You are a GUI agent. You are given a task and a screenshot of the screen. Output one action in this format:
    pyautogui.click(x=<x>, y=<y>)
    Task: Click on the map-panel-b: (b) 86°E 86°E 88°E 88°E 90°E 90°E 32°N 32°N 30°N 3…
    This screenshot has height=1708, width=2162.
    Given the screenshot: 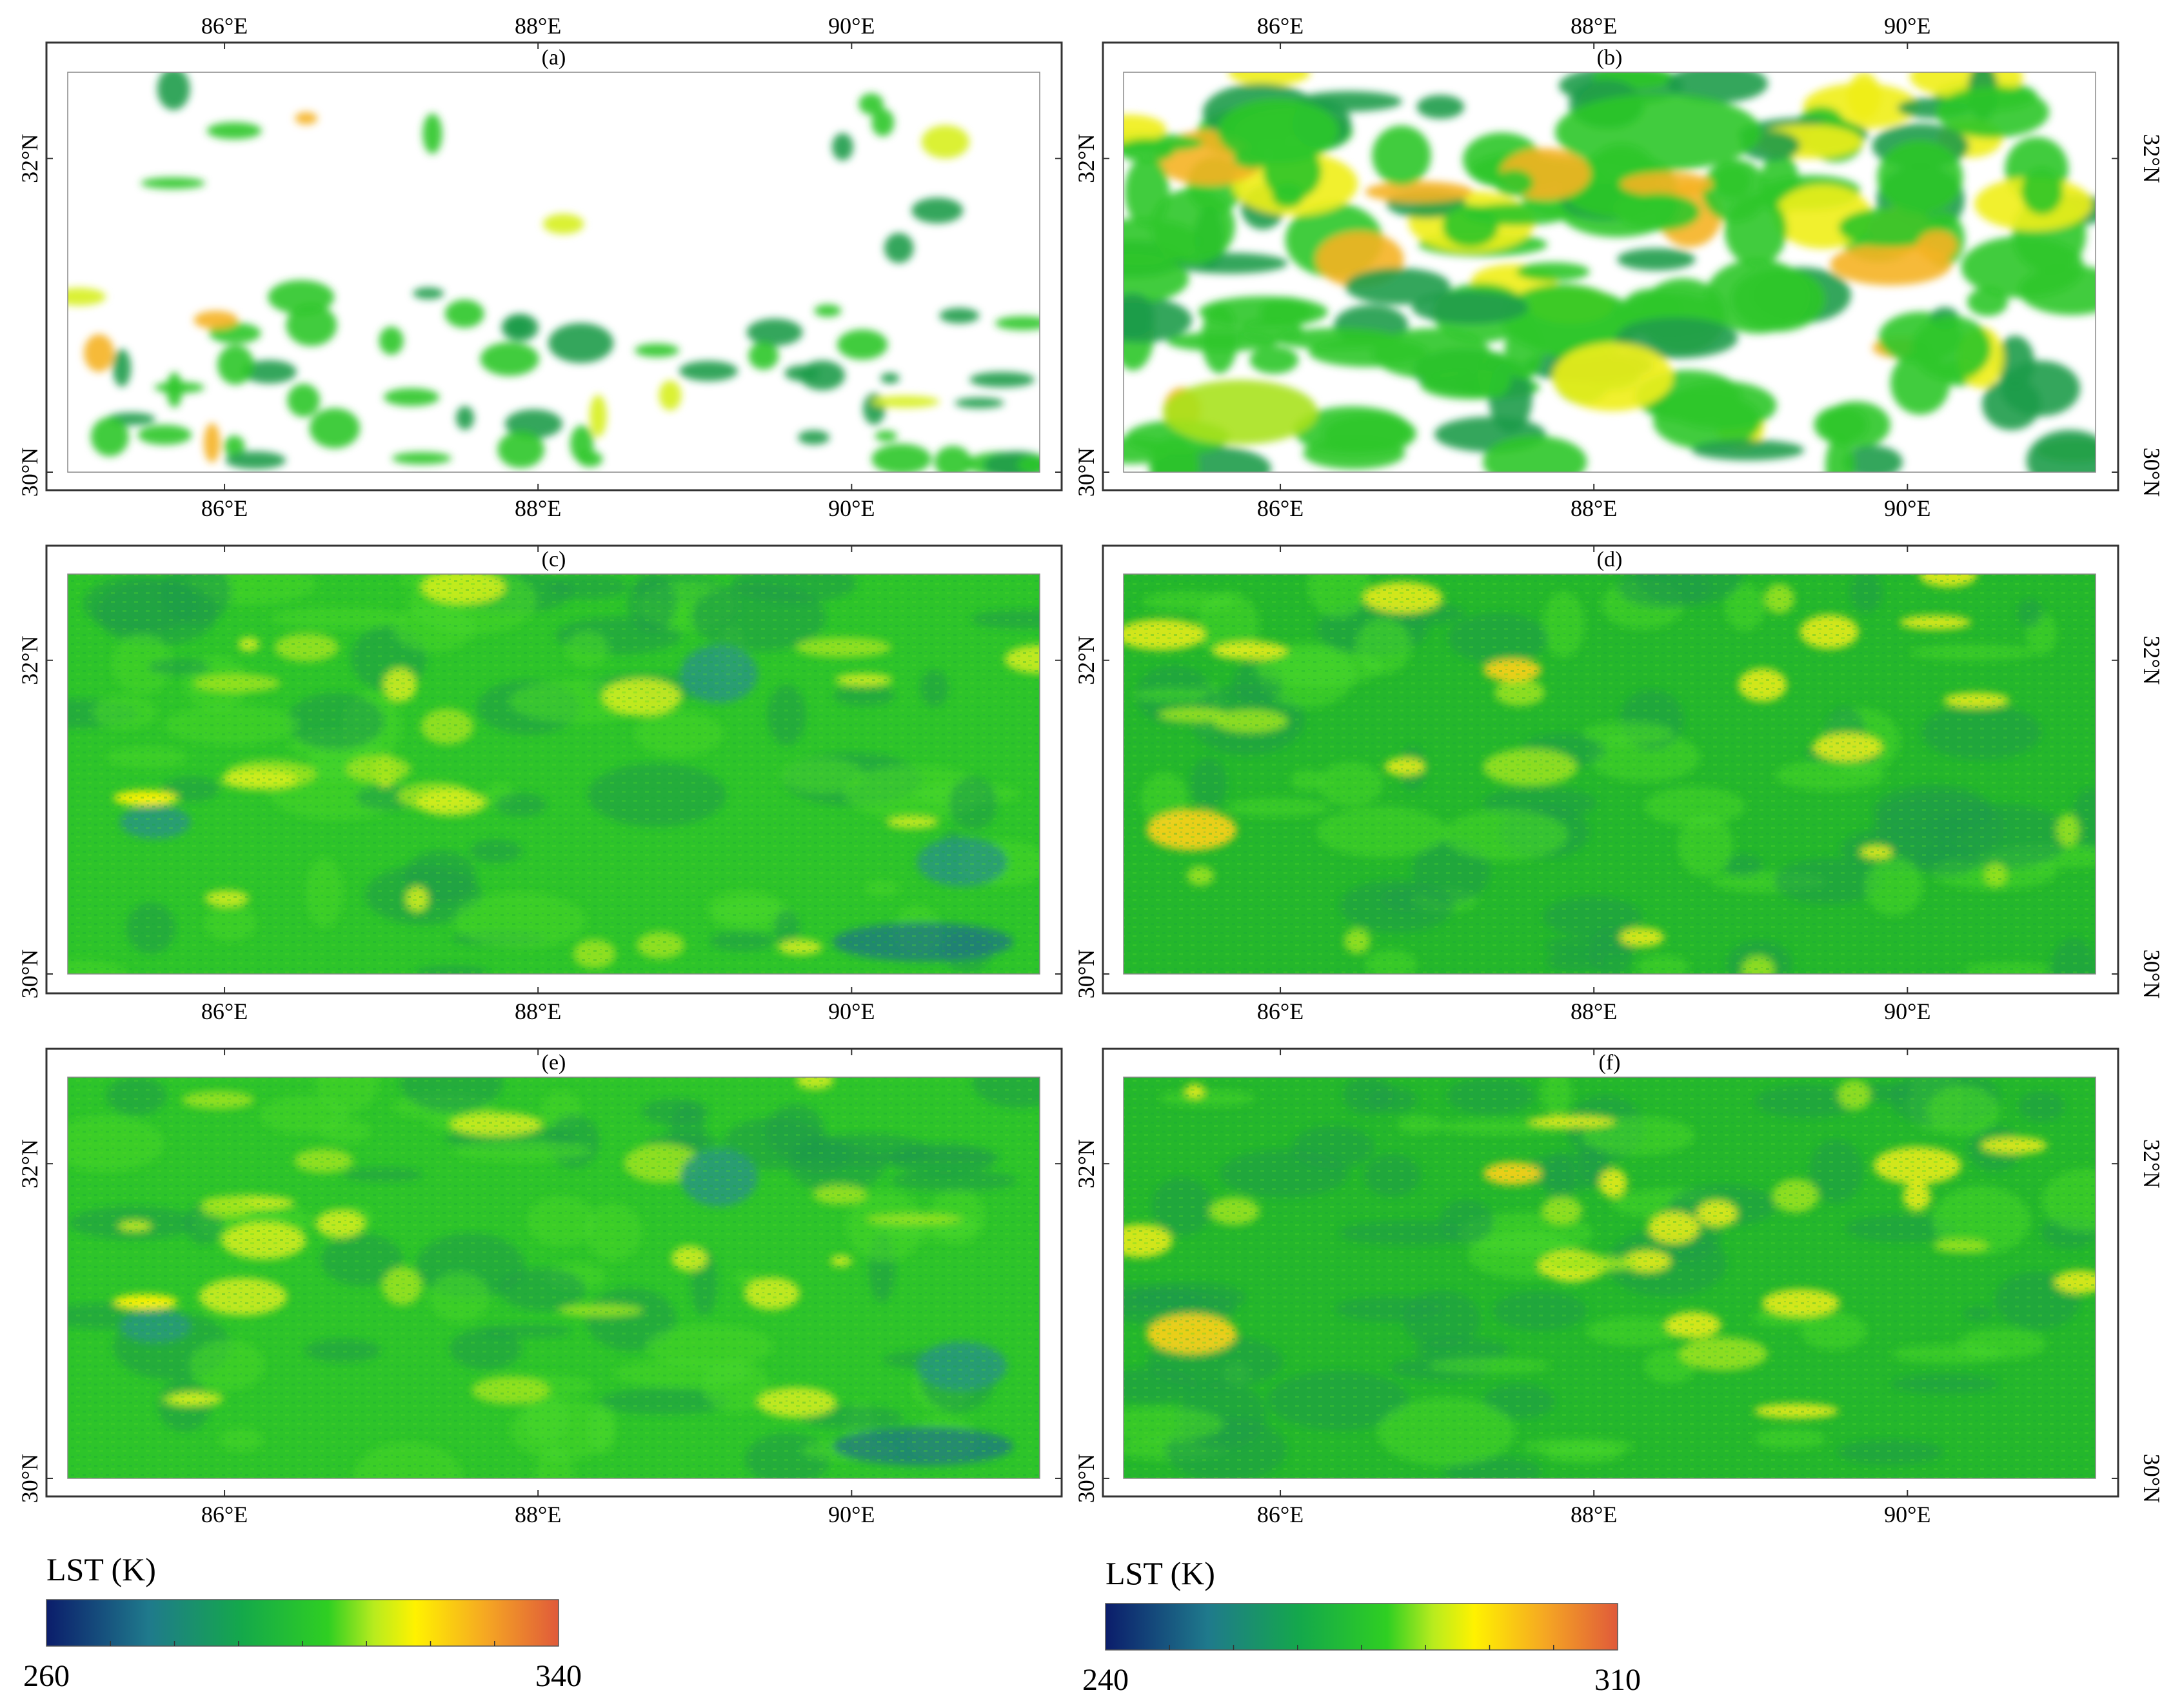 What is the action you would take?
    pyautogui.click(x=1617, y=267)
    